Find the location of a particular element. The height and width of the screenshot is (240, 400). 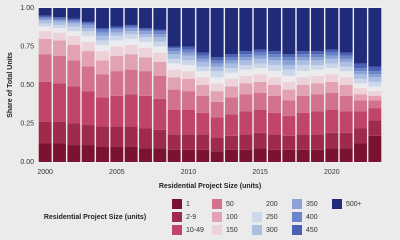

y-tick-label: 0.50 is located at coordinates (27, 85).